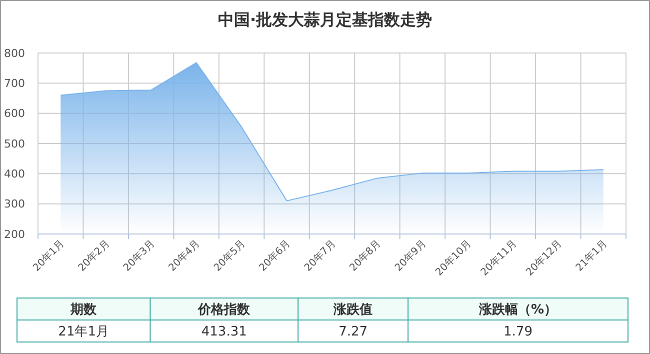 This screenshot has width=650, height=354. What do you see at coordinates (14, 53) in the screenshot?
I see `y-tick-label: 800` at bounding box center [14, 53].